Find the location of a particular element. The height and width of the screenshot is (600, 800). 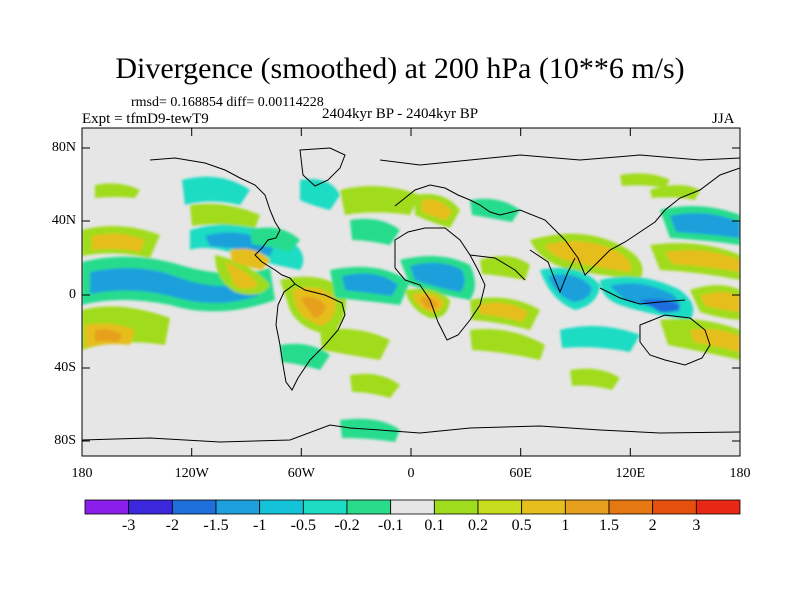

africa-coast is located at coordinates (440, 284).